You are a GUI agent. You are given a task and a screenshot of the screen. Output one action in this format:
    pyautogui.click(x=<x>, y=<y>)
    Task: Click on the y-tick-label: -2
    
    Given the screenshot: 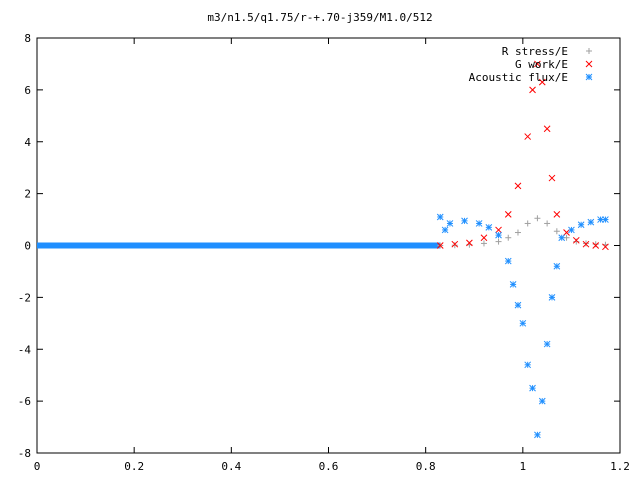 What is the action you would take?
    pyautogui.click(x=24, y=297)
    